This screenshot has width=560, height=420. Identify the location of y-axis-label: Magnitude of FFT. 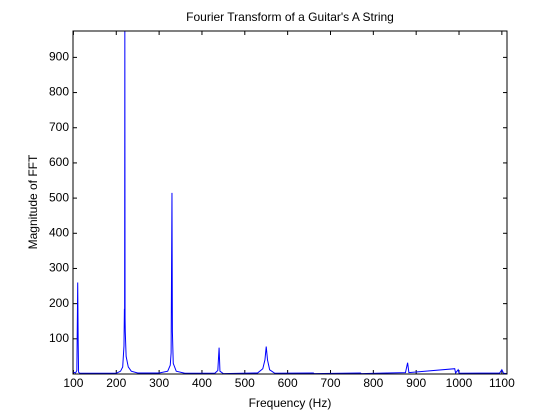
(33, 201).